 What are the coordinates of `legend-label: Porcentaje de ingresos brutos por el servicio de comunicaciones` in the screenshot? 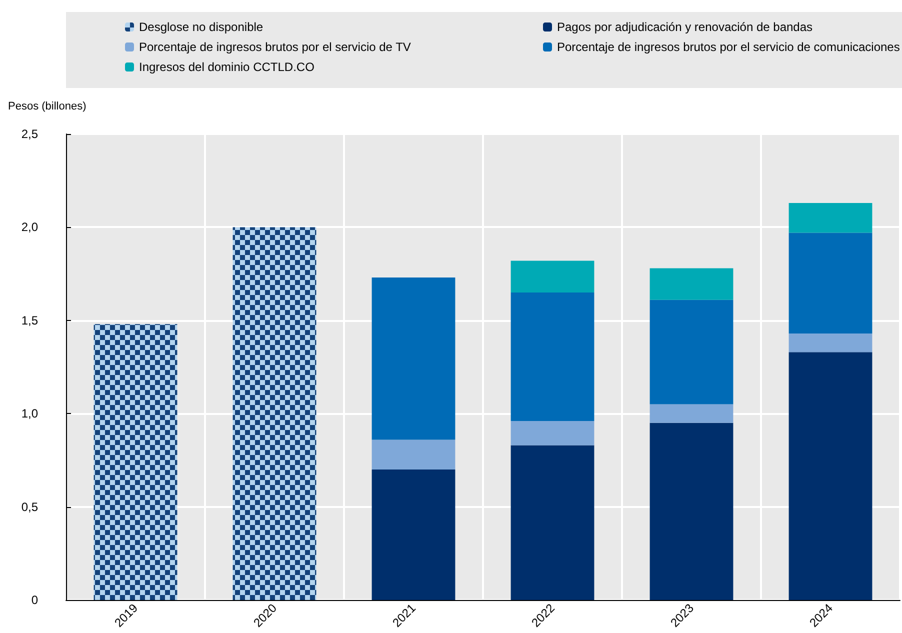 It's located at (728, 47).